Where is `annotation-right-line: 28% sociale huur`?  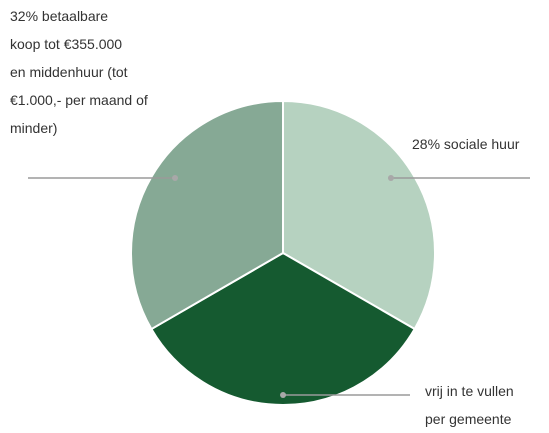
annotation-right-line: 28% sociale huur is located at coordinates (466, 144).